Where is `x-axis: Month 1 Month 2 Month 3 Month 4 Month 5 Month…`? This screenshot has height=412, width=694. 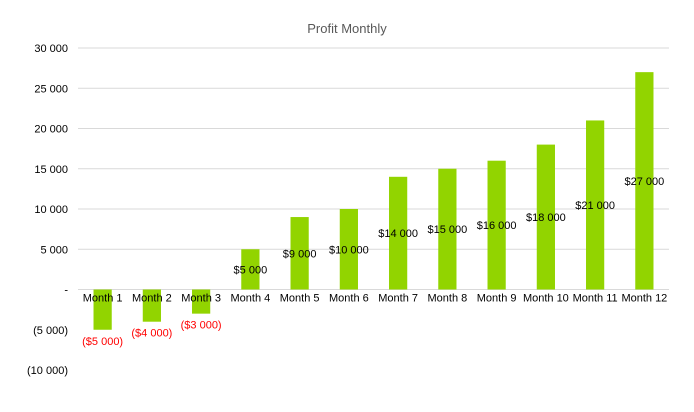
x-axis: Month 1 Month 2 Month 3 Month 4 Month 5 Month… is located at coordinates (375, 299).